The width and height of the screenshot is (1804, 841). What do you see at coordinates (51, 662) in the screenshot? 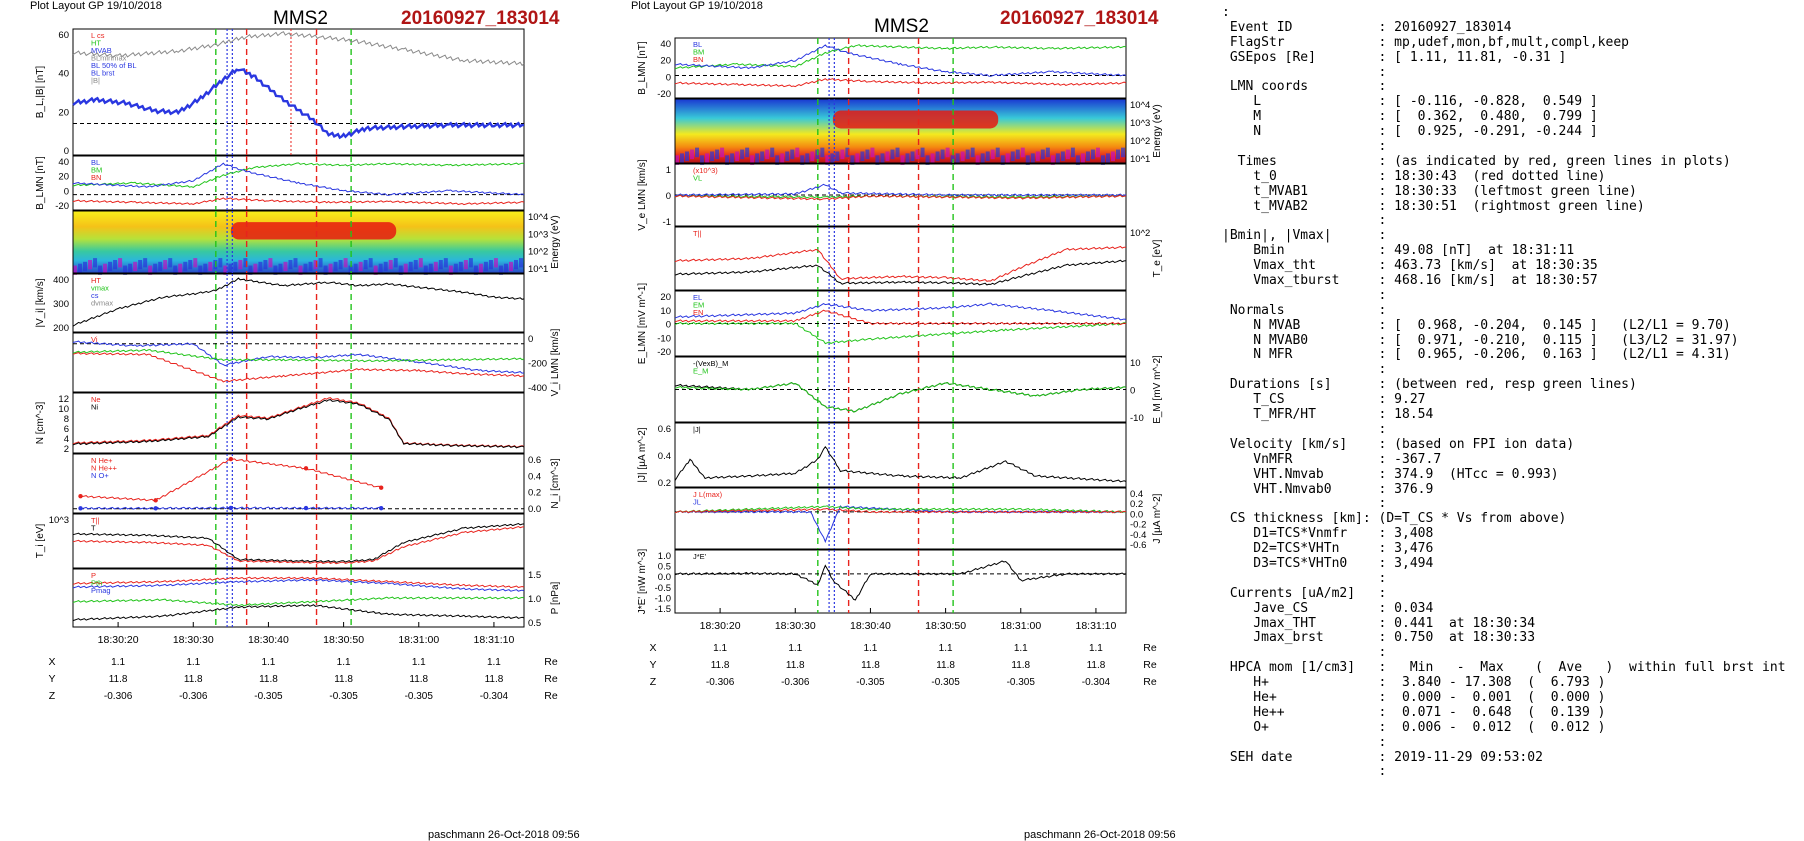
I see `position-row-label: X` at bounding box center [51, 662].